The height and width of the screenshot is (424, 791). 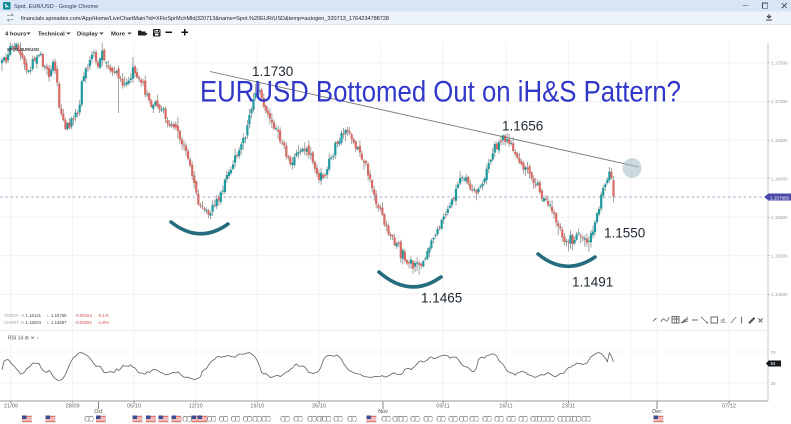 I want to click on svg-text: Dec, so click(x=657, y=412).